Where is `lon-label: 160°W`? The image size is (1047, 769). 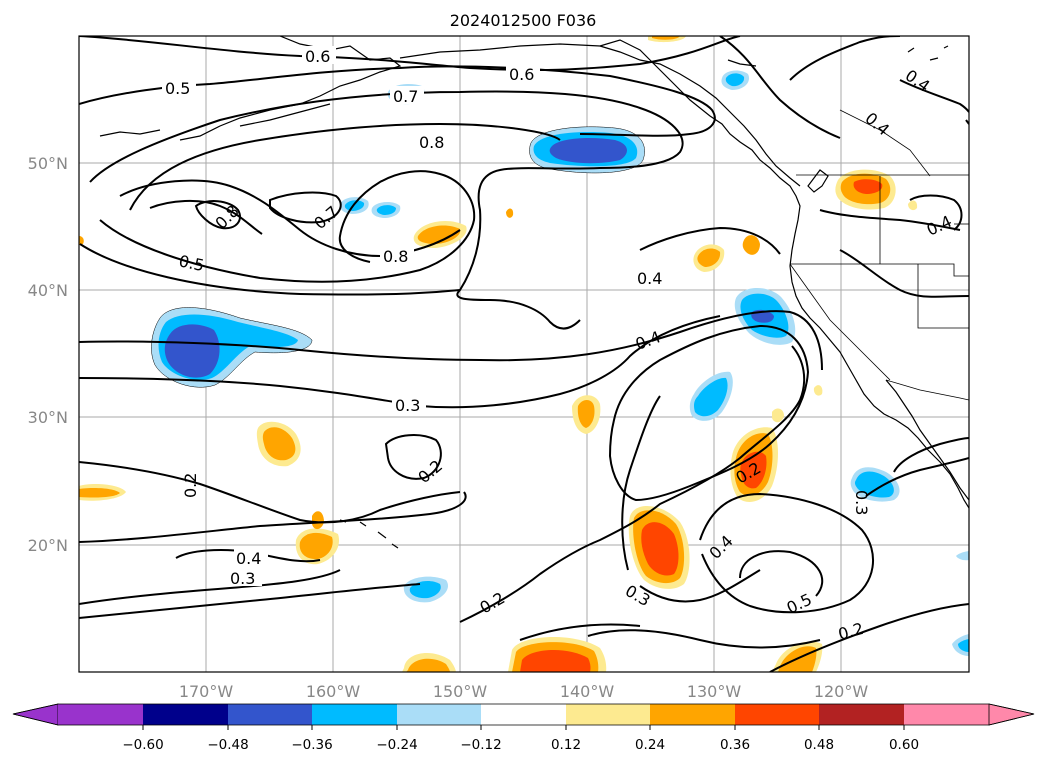 lon-label: 160°W is located at coordinates (333, 691).